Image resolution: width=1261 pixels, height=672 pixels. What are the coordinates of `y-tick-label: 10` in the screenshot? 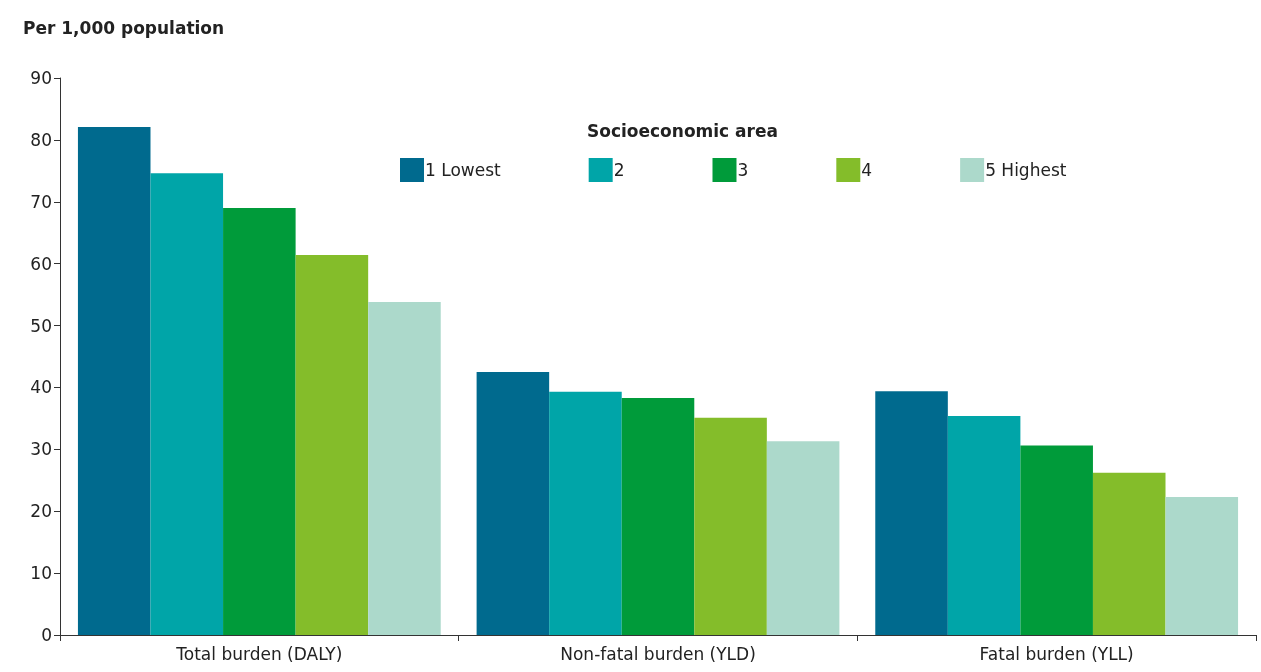 It's located at (41, 573).